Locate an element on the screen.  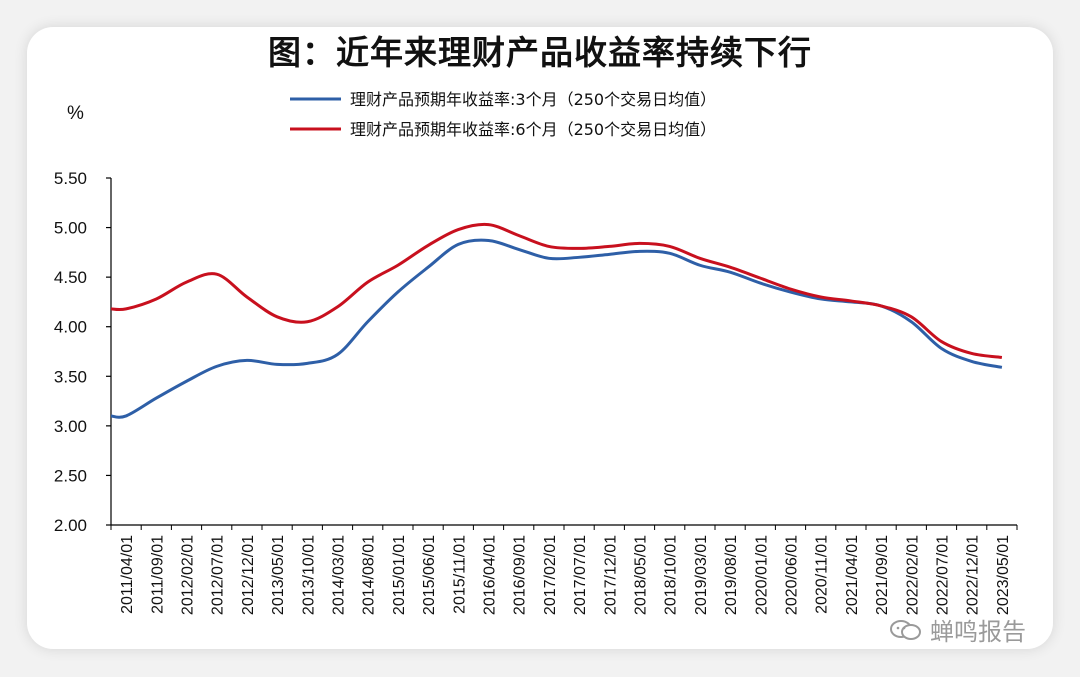
watermark-text: 蝉鸣报告 is located at coordinates (978, 632).